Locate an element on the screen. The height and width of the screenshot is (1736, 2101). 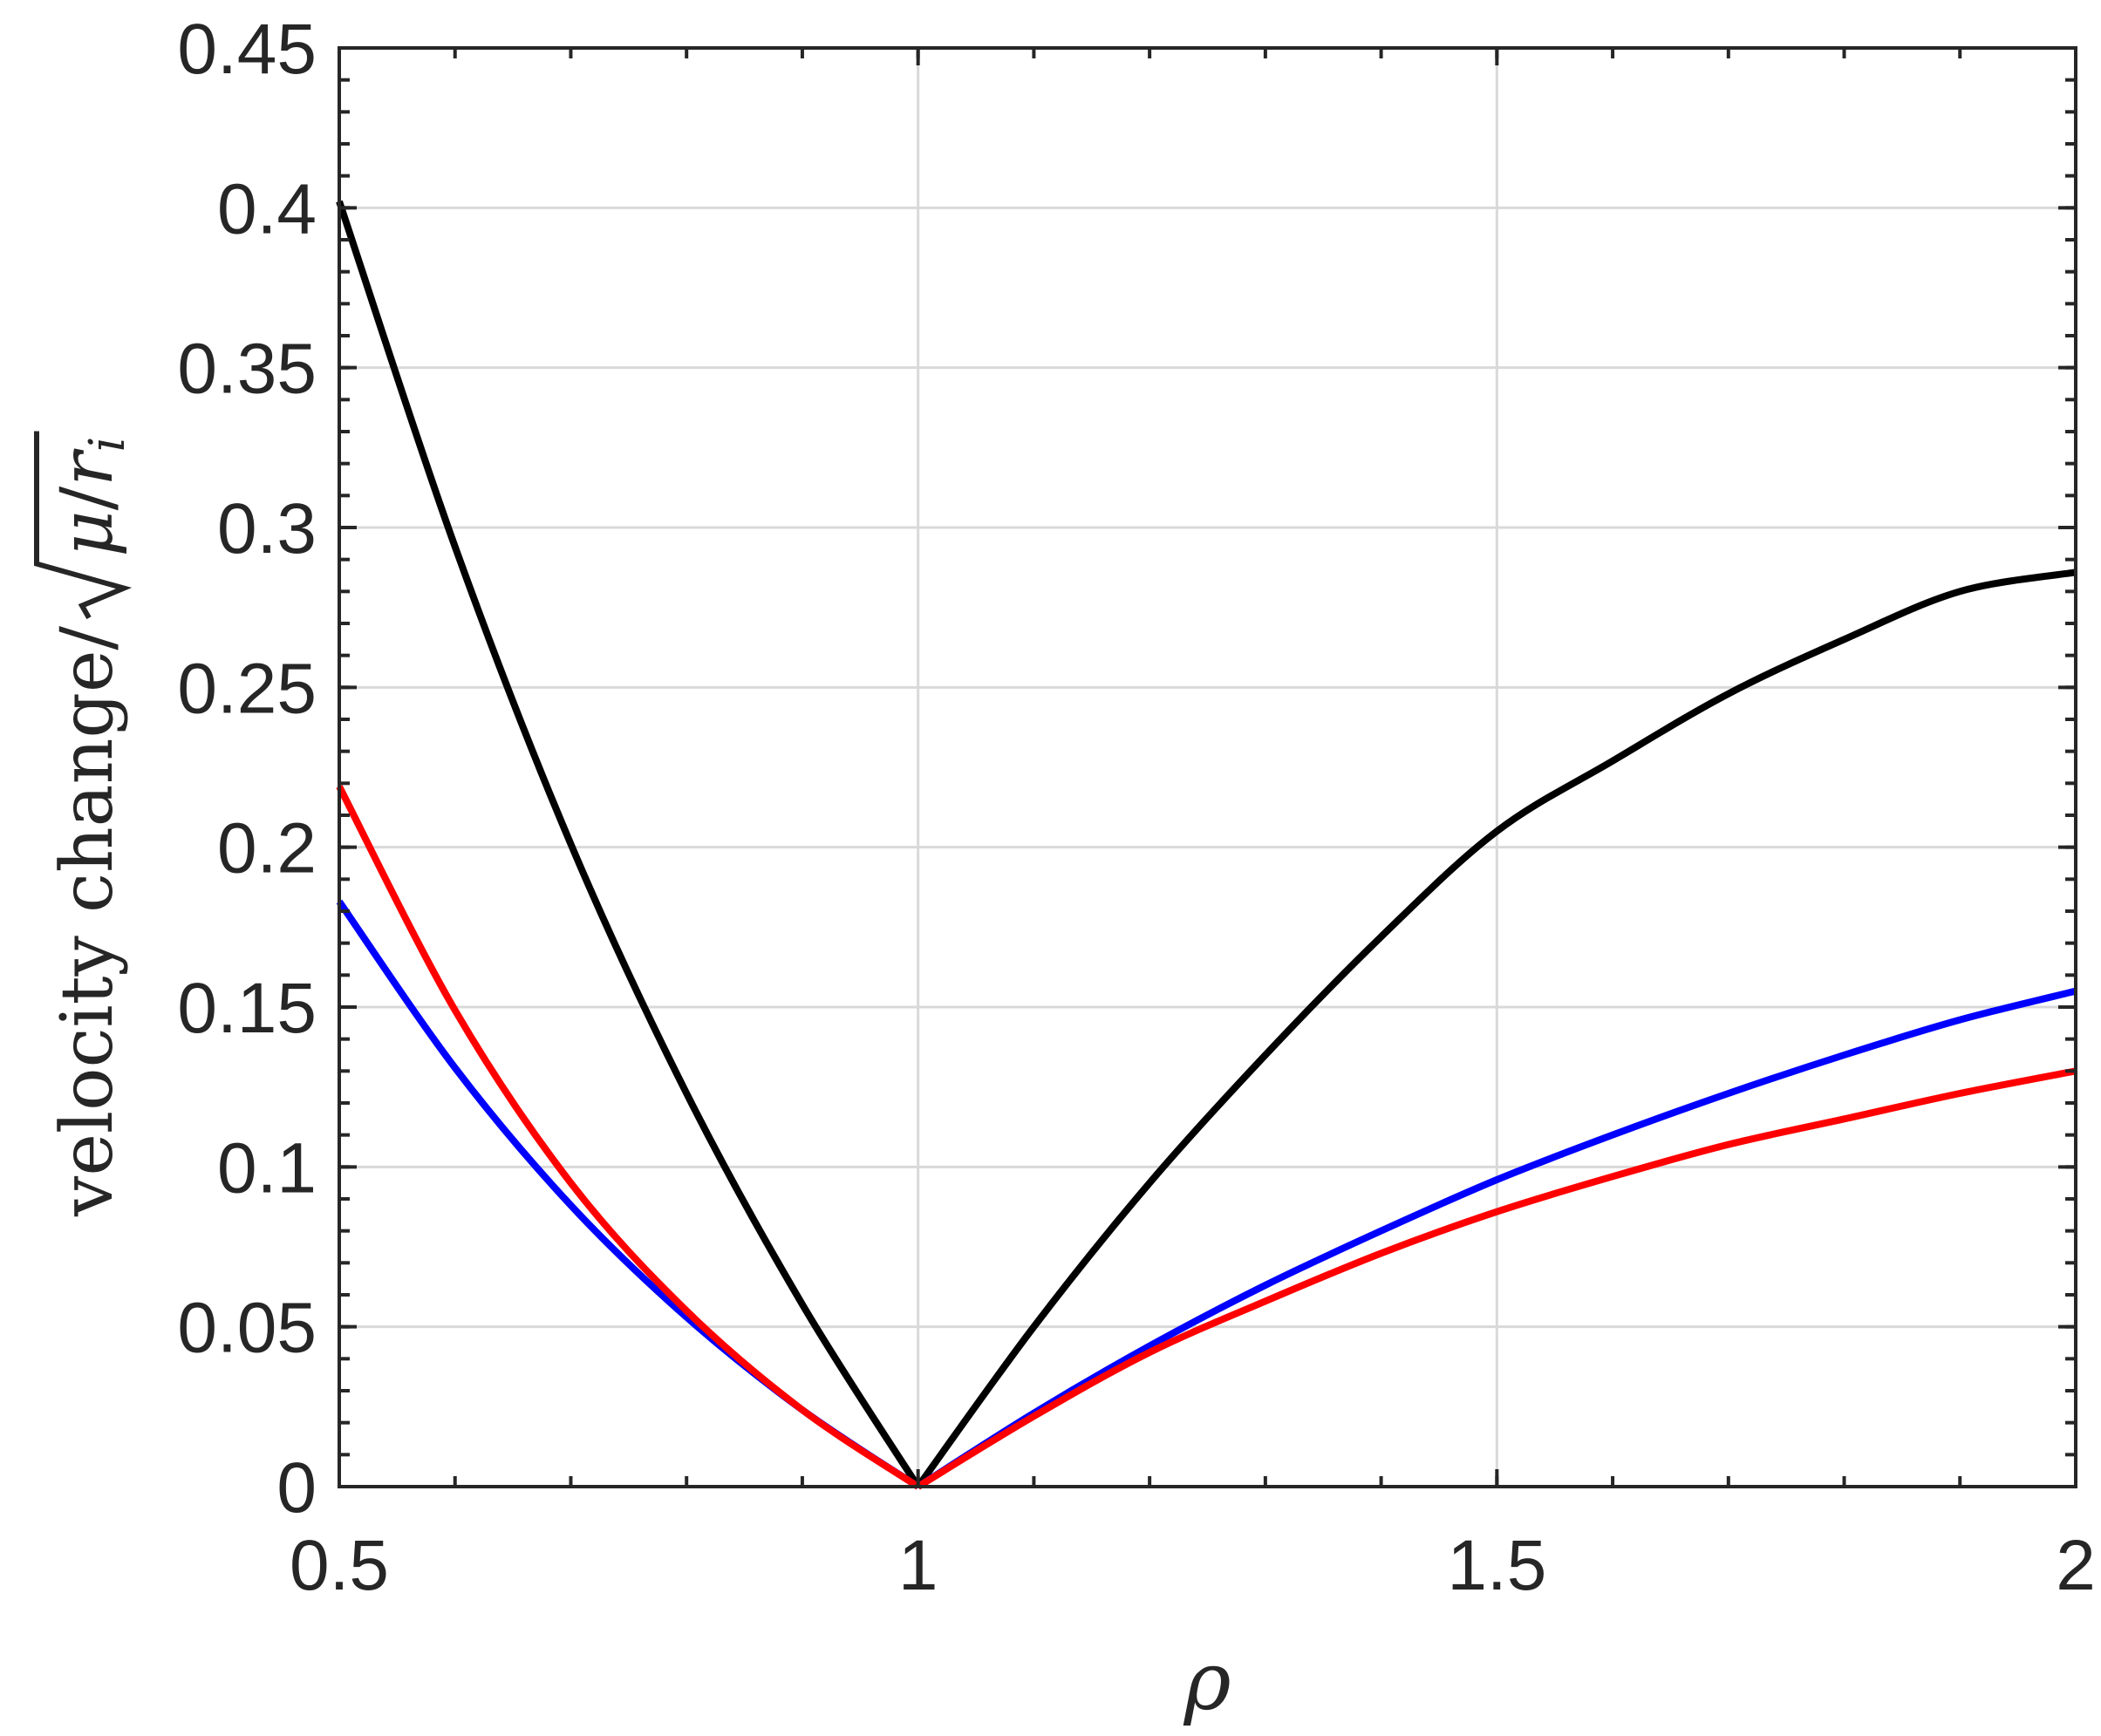
sqrt-sign is located at coordinates (83, 526).